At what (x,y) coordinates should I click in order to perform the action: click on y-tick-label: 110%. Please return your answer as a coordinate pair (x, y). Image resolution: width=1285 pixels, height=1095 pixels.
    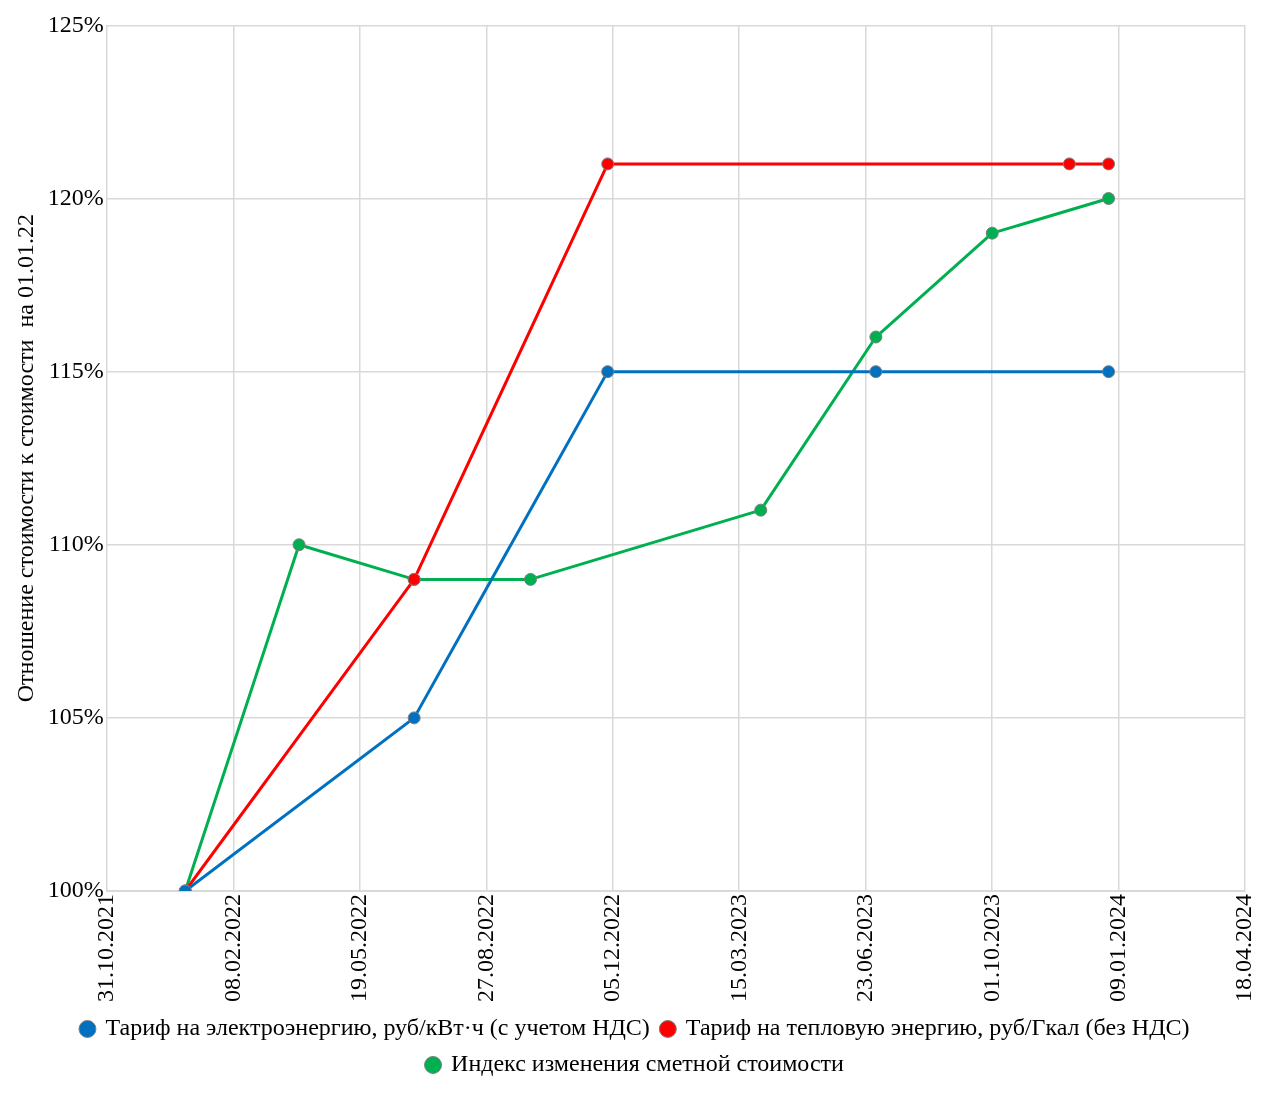
    Looking at the image, I should click on (76, 543).